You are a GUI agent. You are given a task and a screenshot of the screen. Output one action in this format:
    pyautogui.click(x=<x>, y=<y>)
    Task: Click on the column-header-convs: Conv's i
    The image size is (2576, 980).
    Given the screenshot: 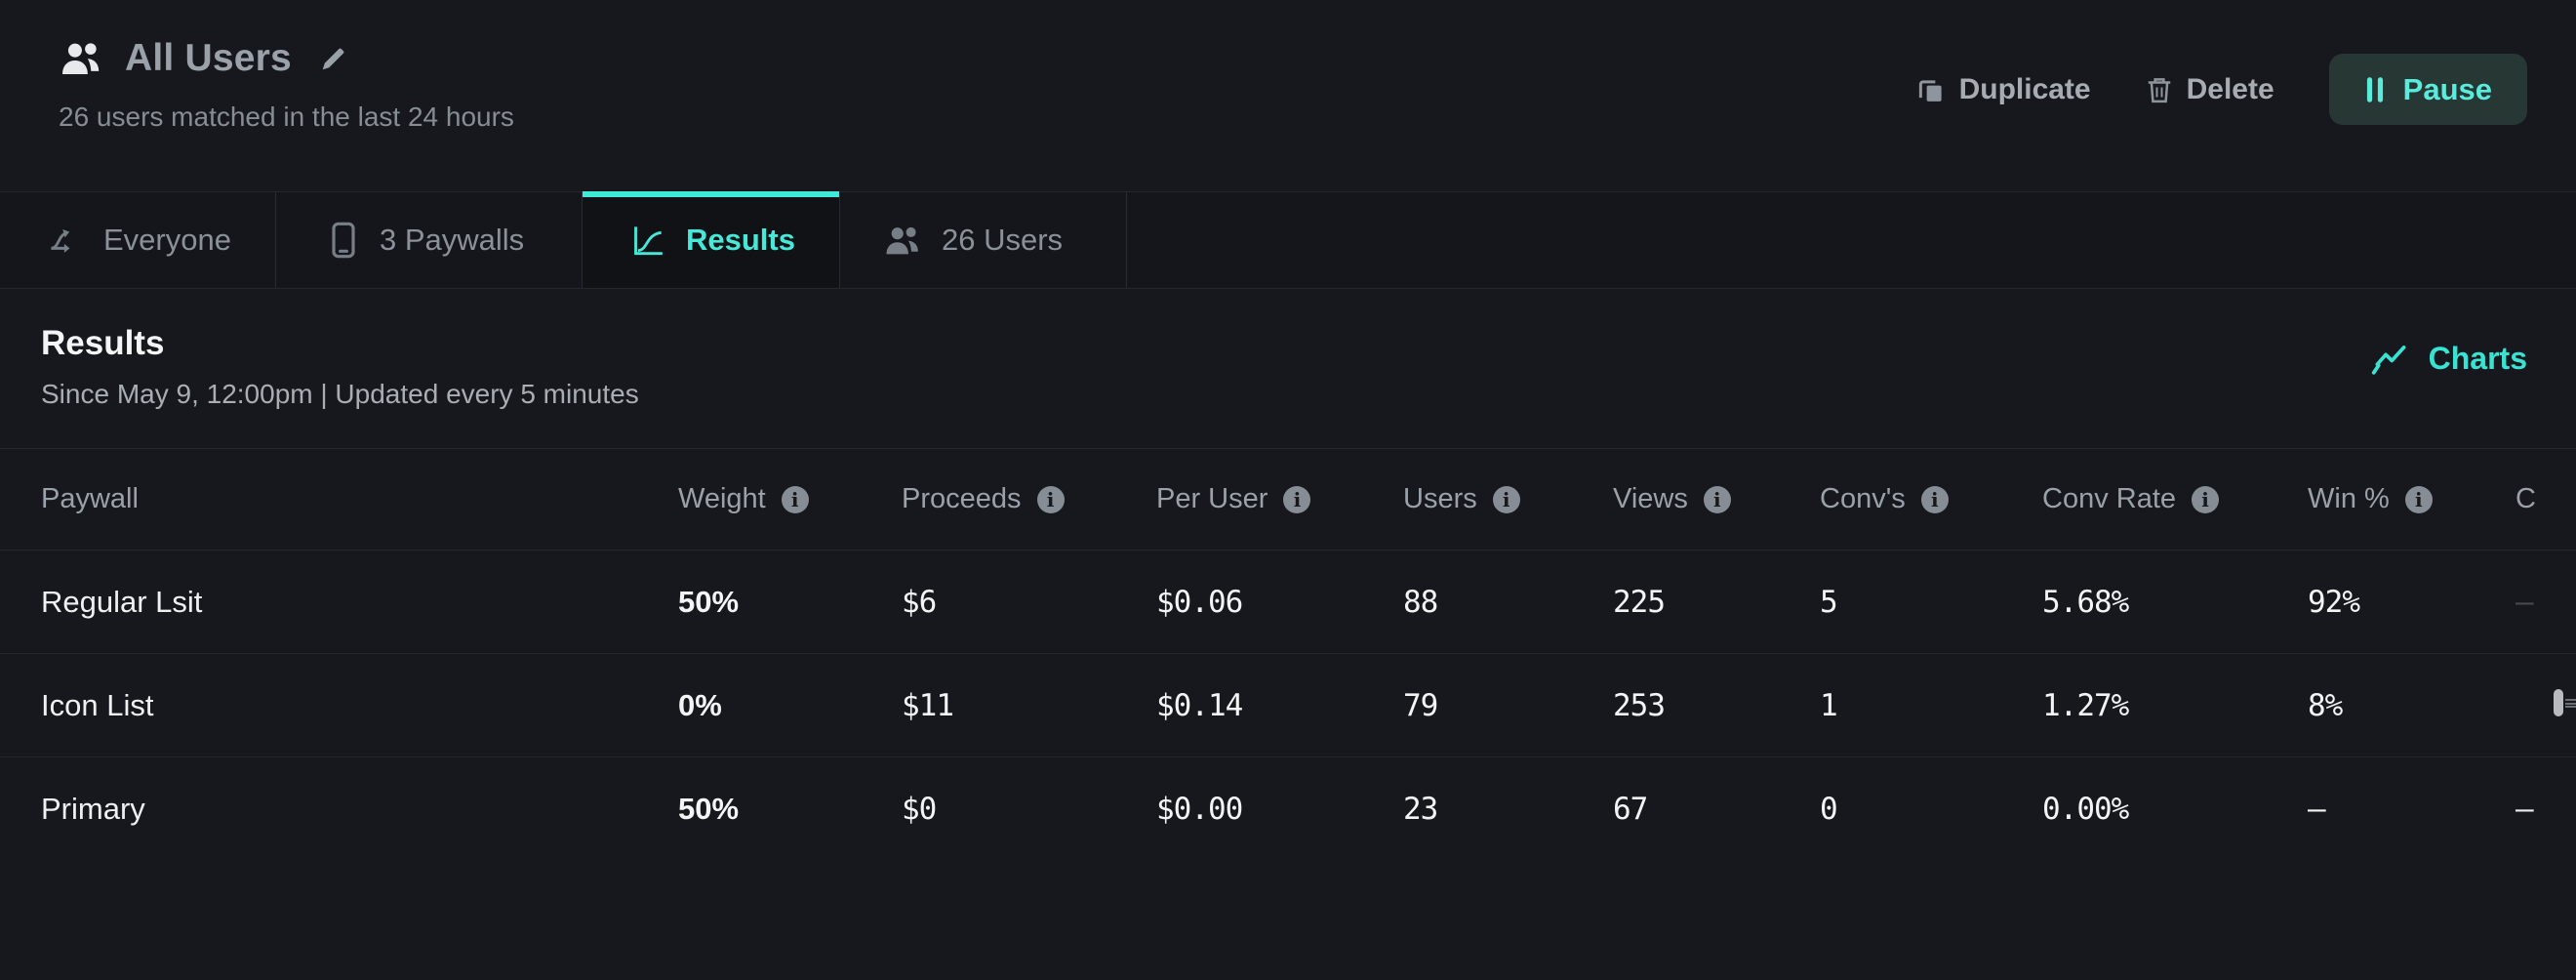 What is the action you would take?
    pyautogui.click(x=1931, y=499)
    